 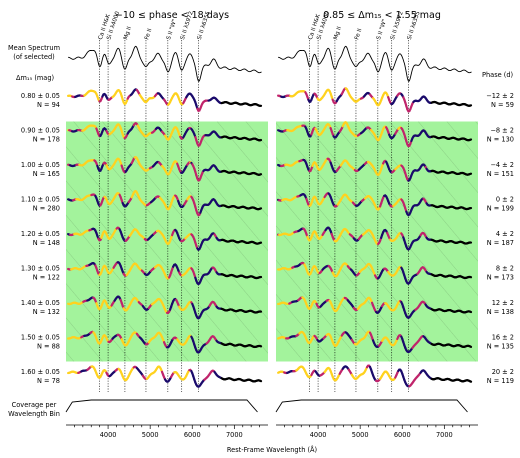 What do you see at coordinates (40, 131) in the screenshot?
I see `left-row-label: 0.90 ± 0.05` at bounding box center [40, 131].